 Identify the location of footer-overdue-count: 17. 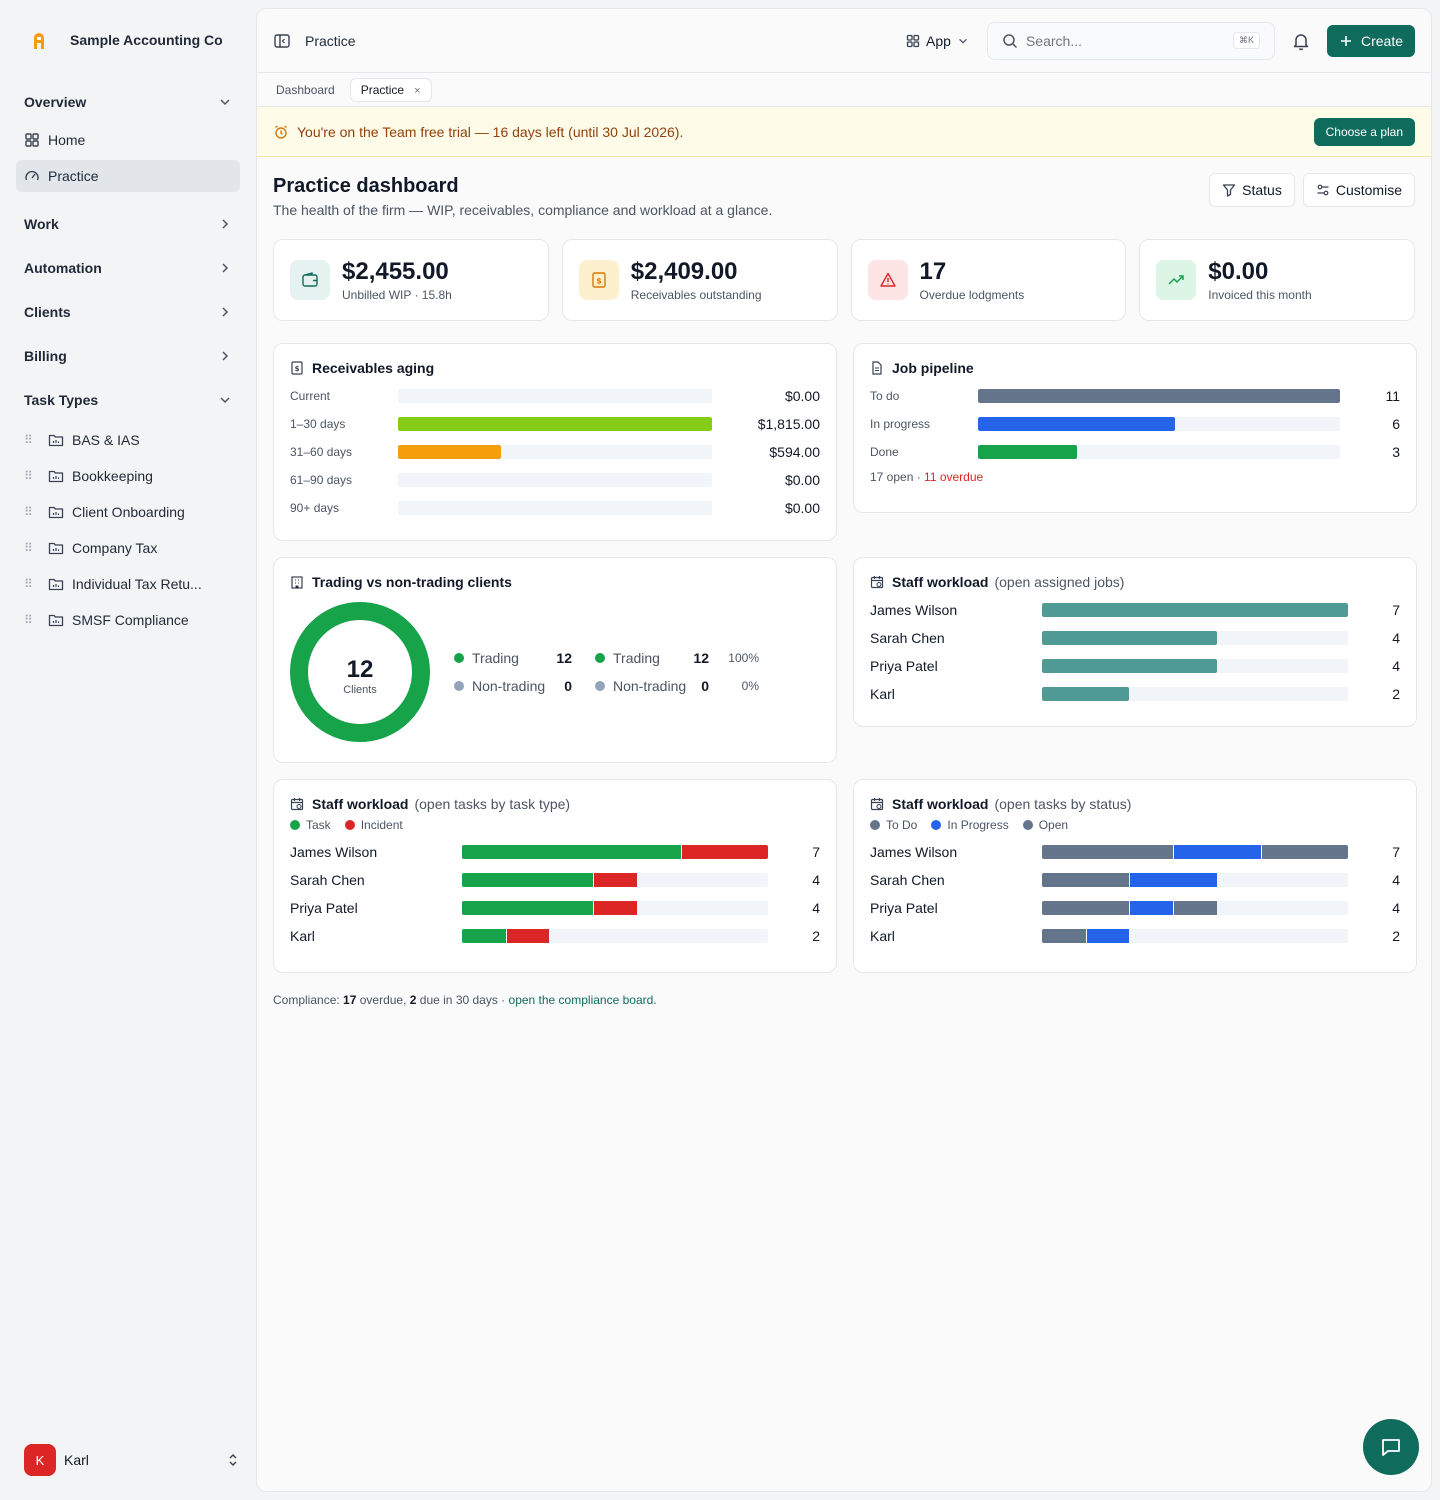
(350, 1000).